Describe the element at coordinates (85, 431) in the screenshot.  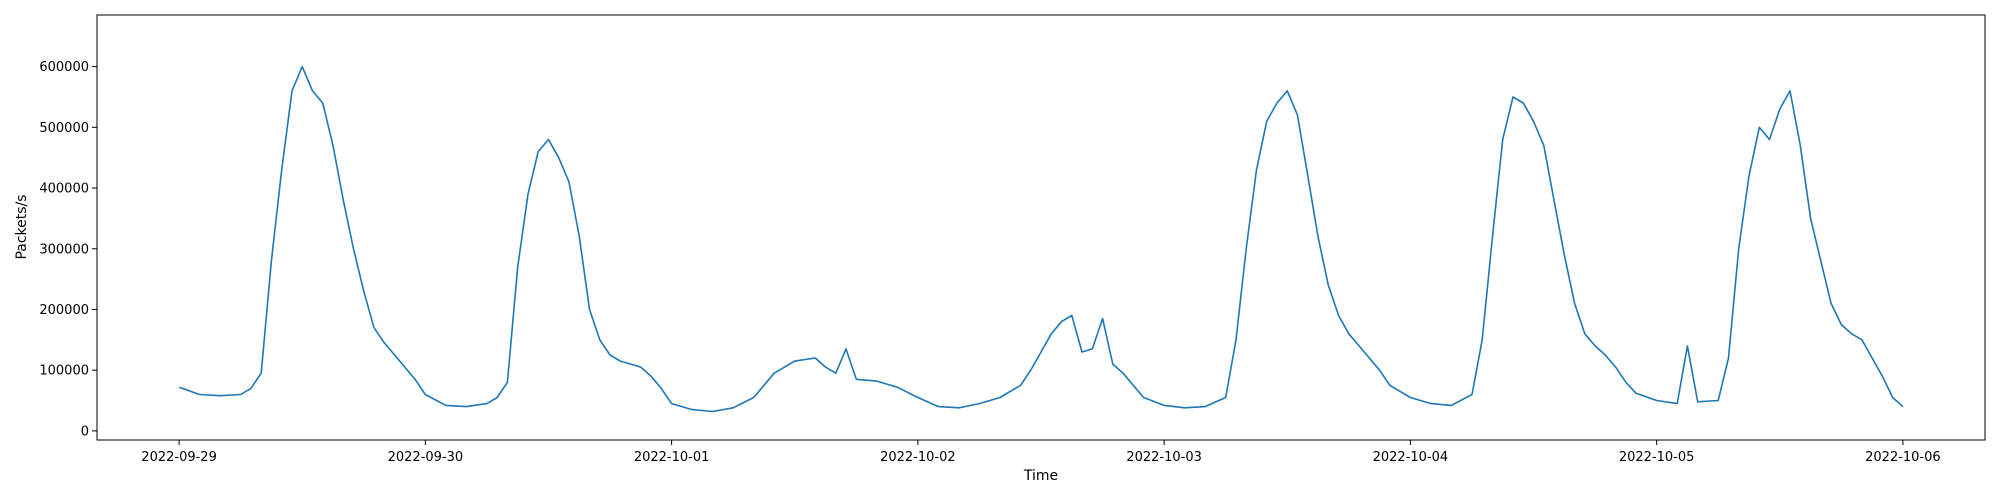
I see `y-tick-label: 0` at that location.